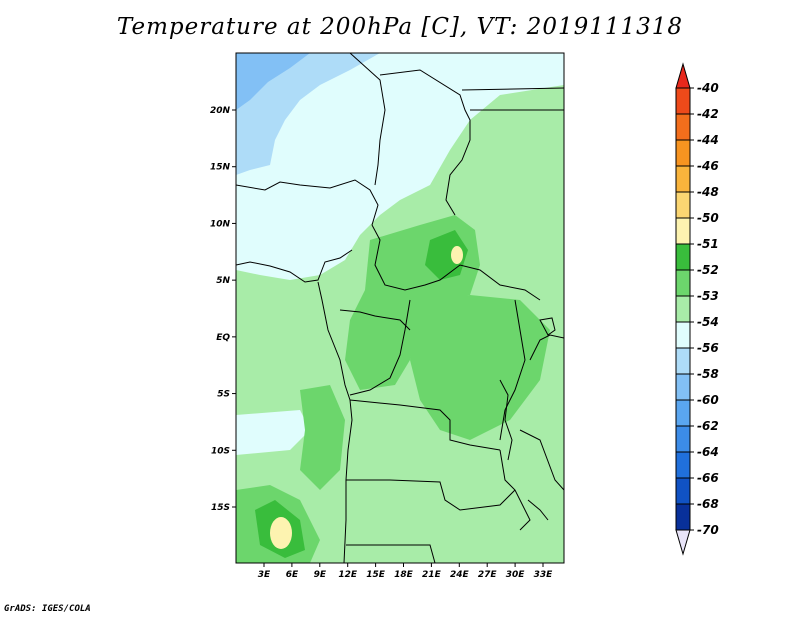 This screenshot has width=800, height=622. I want to click on lon-tick-label: 9E, so click(320, 575).